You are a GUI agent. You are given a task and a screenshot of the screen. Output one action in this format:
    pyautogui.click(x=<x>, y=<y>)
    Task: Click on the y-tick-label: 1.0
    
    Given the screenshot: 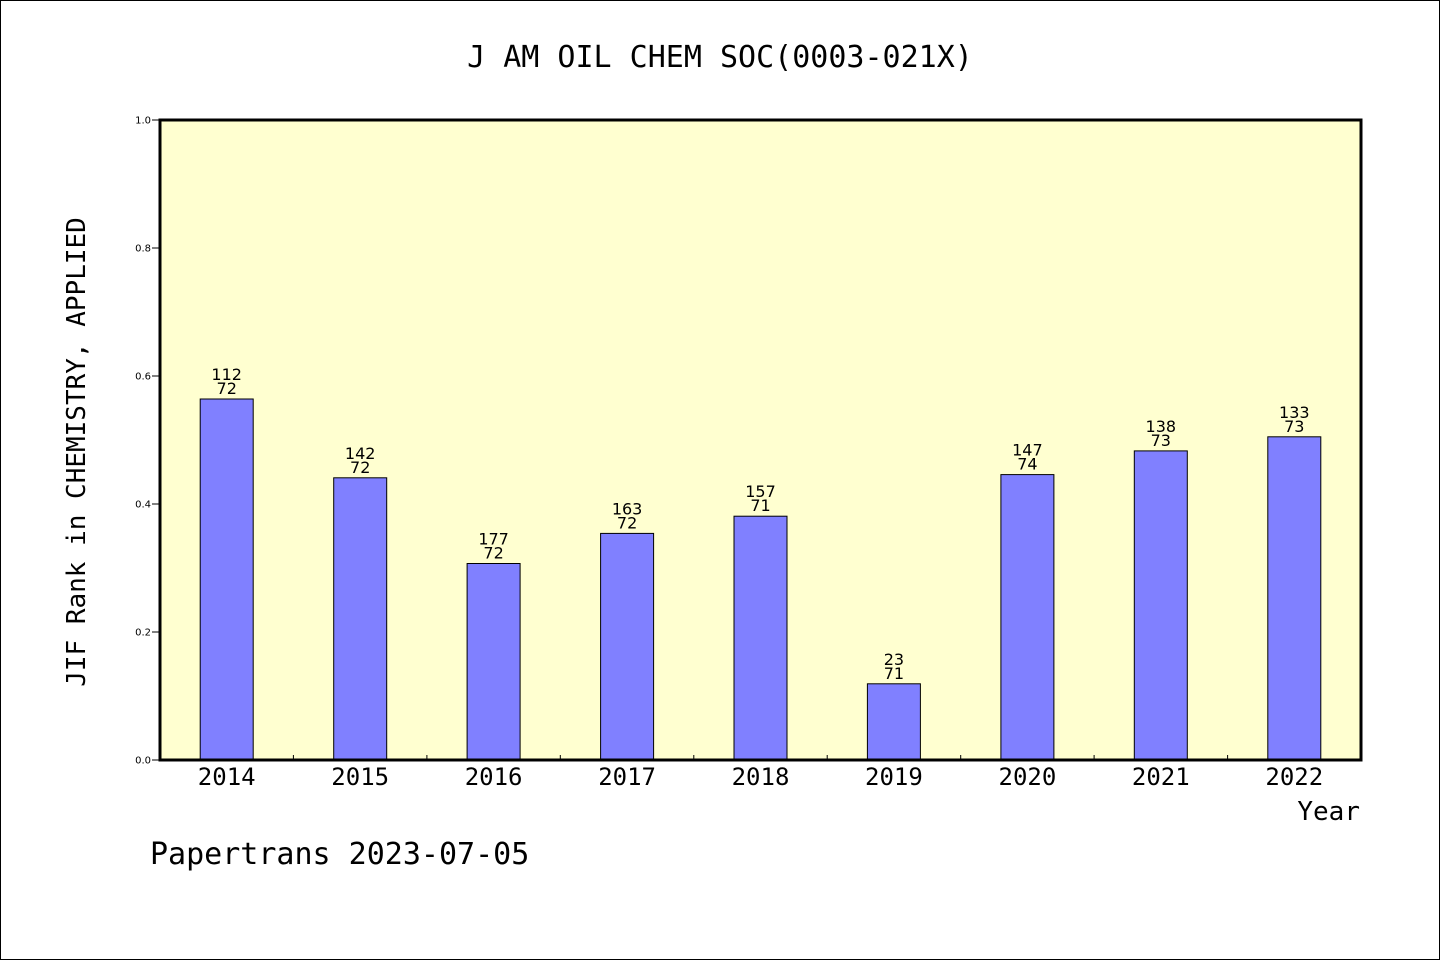 What is the action you would take?
    pyautogui.click(x=143, y=121)
    